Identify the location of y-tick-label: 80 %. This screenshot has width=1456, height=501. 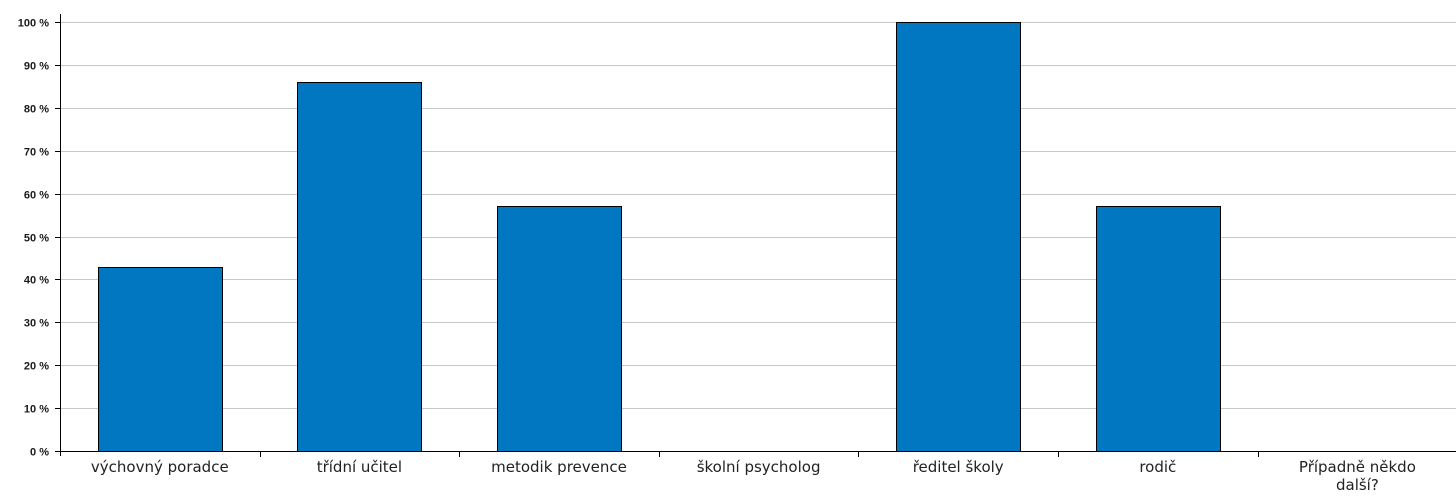
(36, 110).